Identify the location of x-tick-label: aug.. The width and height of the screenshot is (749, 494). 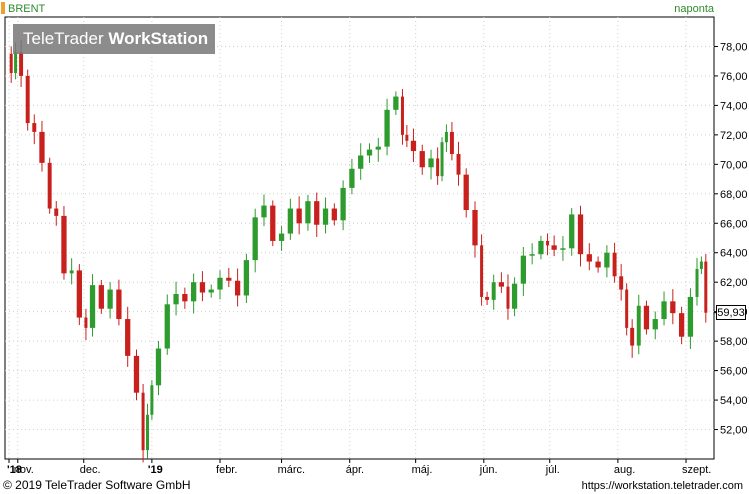
(624, 470).